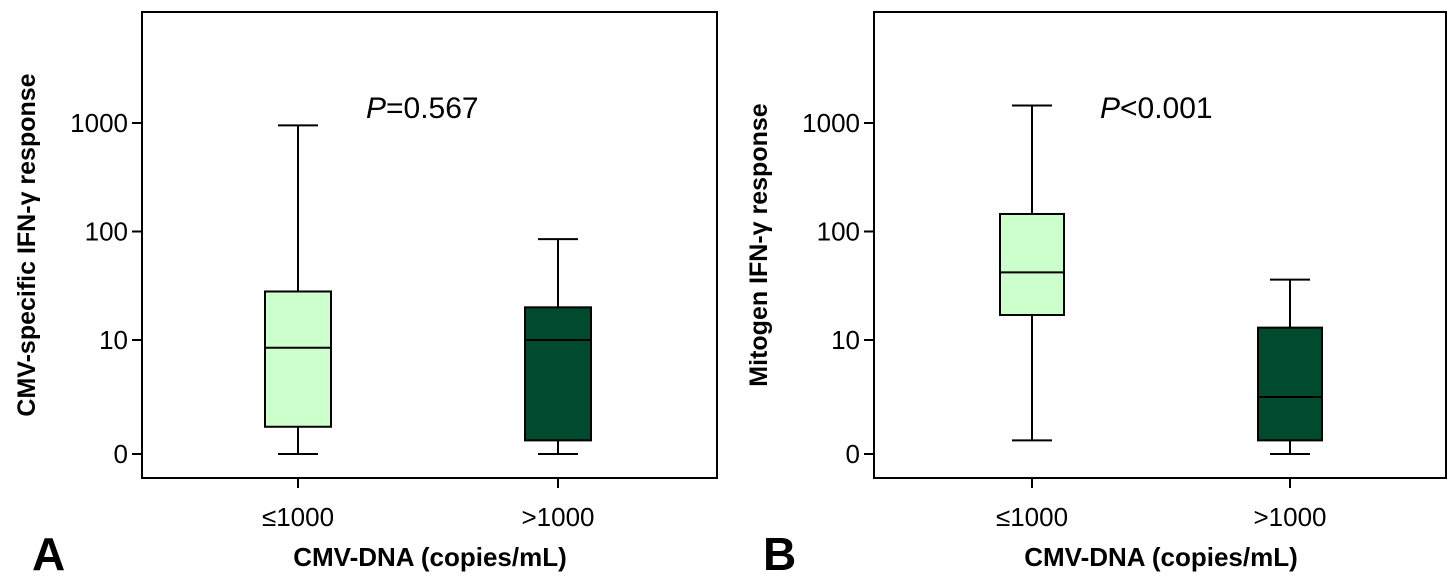 This screenshot has height=577, width=1451. I want to click on box-b-gt1000, so click(1290, 384).